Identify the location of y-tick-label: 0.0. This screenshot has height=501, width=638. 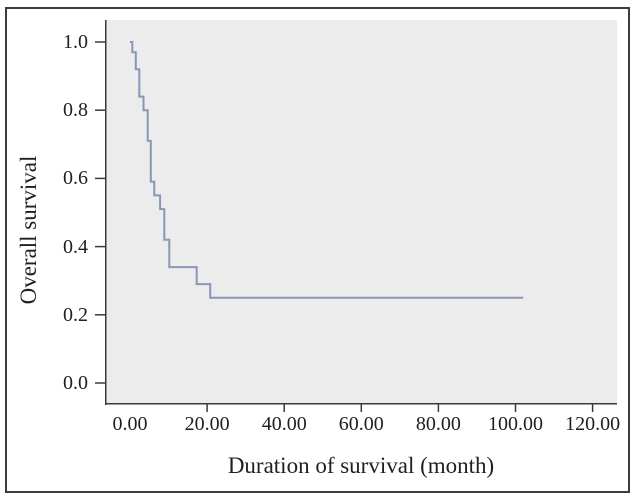
(75, 383).